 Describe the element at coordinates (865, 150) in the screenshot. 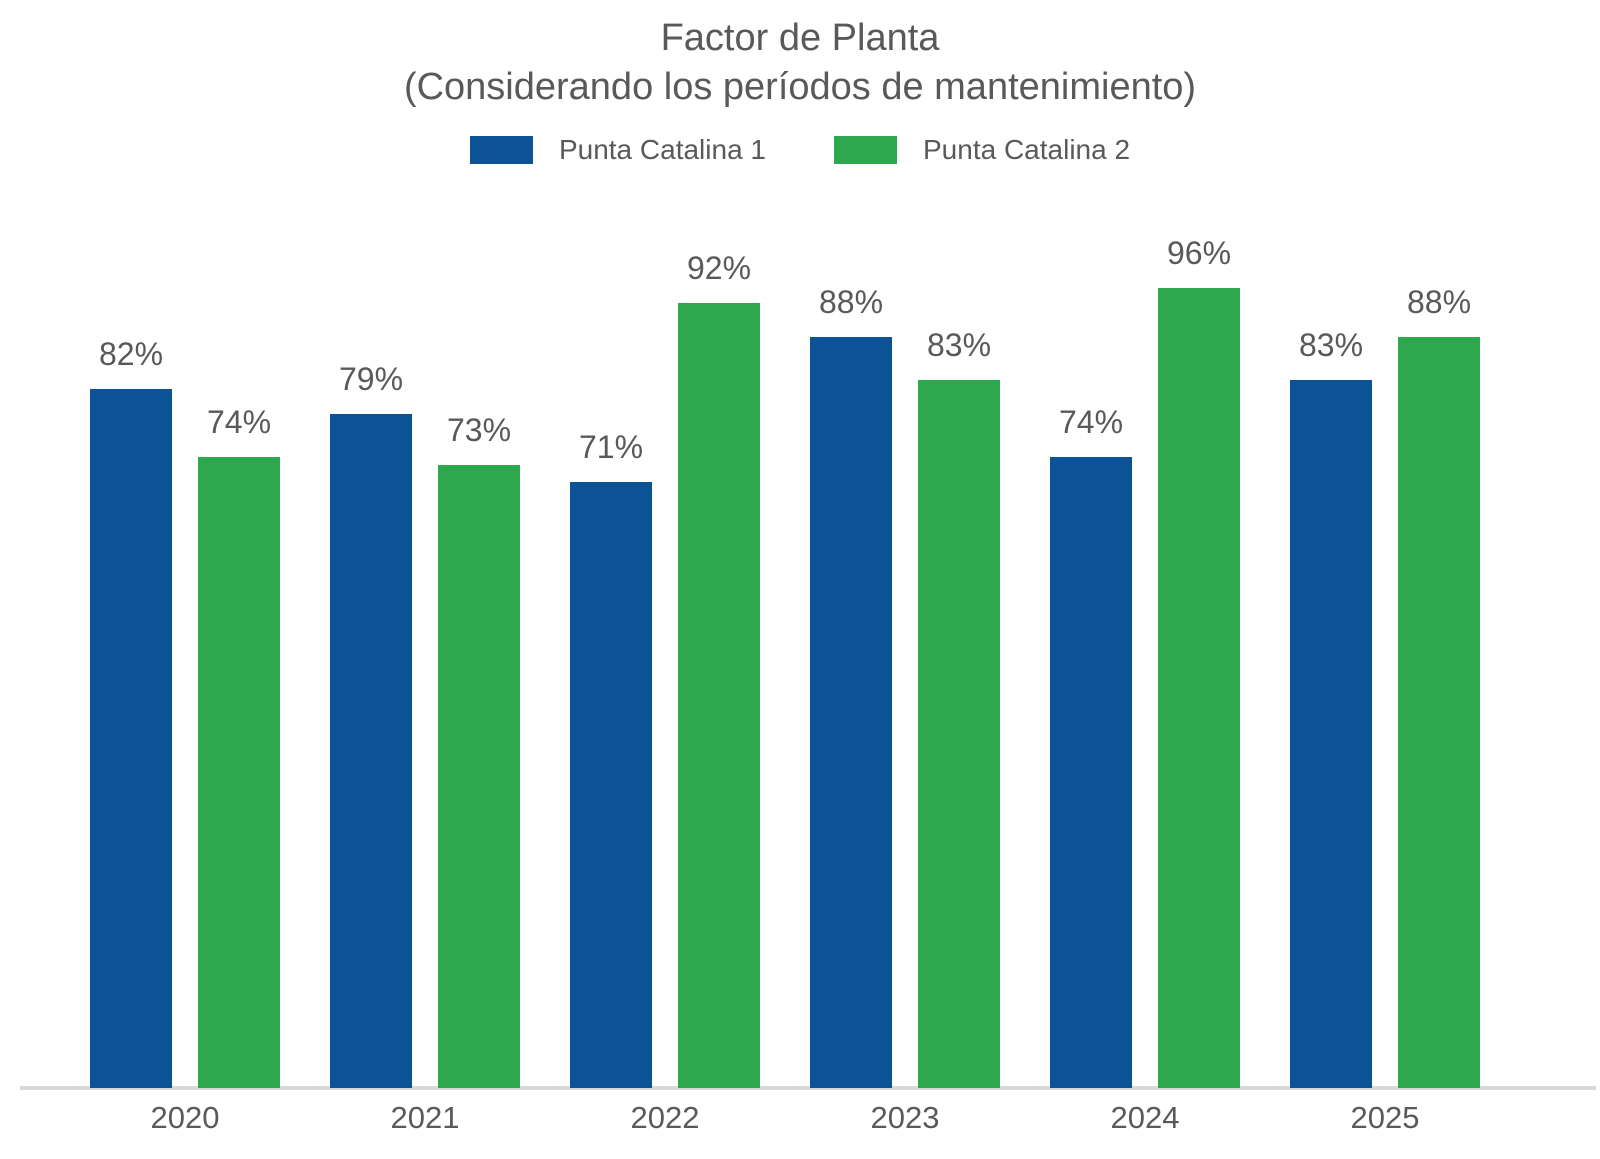

I see `legend-swatch-series2-icon` at that location.